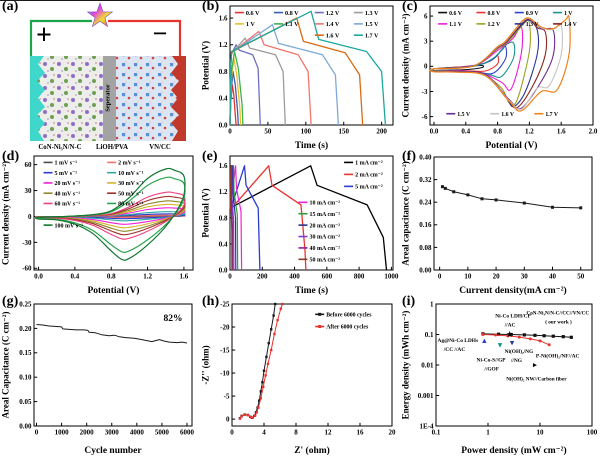 The height and width of the screenshot is (456, 600). What do you see at coordinates (211, 301) in the screenshot?
I see `panel-letter-h: (h)` at bounding box center [211, 301].